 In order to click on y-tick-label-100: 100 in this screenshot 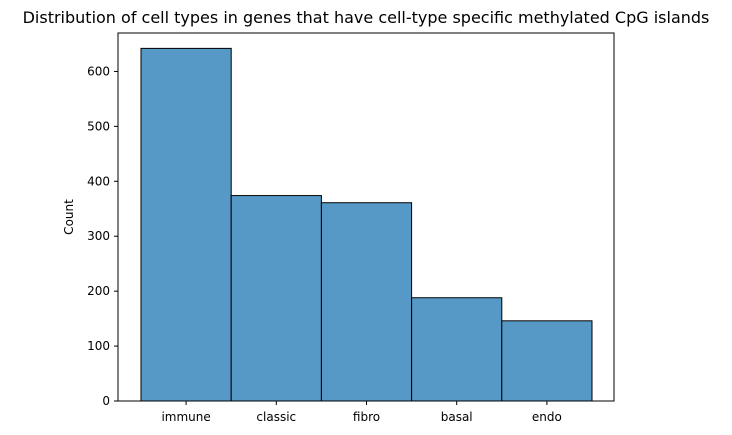, I will do `click(98, 346)`.